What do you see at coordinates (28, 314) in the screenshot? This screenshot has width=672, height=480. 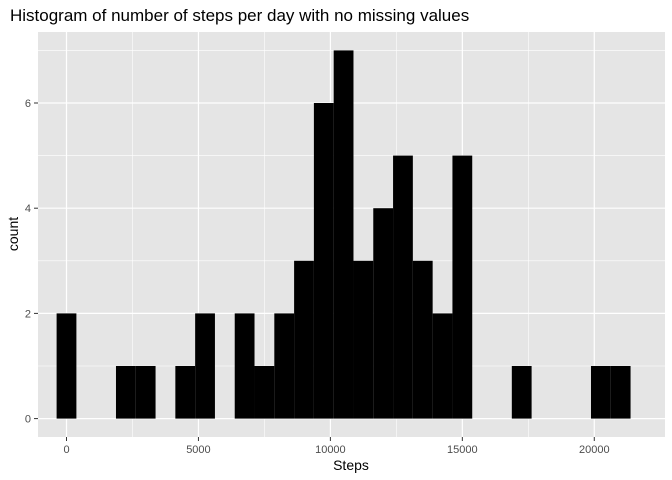 I see `y-tick-label: 2` at bounding box center [28, 314].